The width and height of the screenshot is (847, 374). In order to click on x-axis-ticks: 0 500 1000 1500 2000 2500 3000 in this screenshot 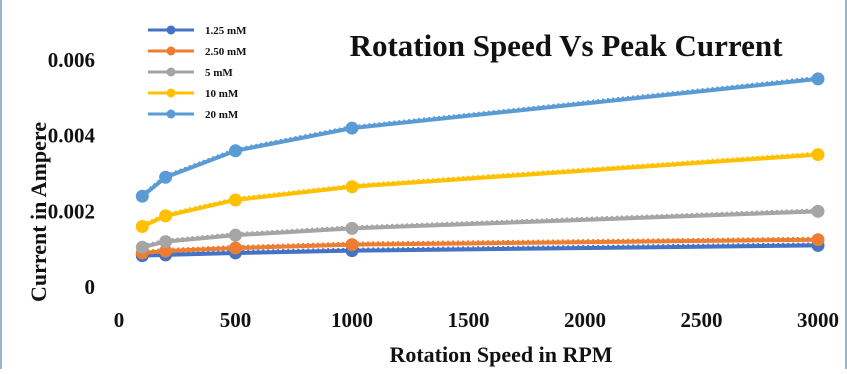, I will do `click(476, 320)`.